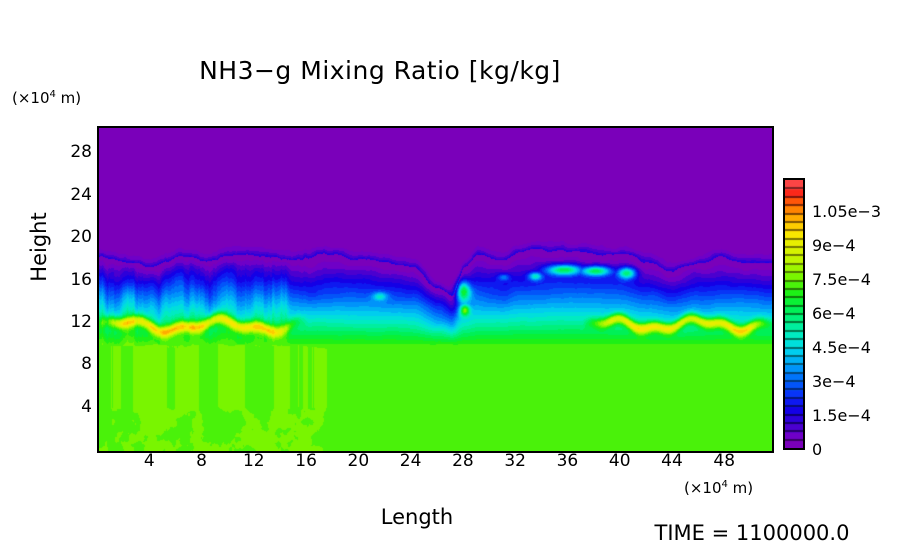 Image resolution: width=904 pixels, height=545 pixels. What do you see at coordinates (149, 461) in the screenshot?
I see `x-tick-label: 4` at bounding box center [149, 461].